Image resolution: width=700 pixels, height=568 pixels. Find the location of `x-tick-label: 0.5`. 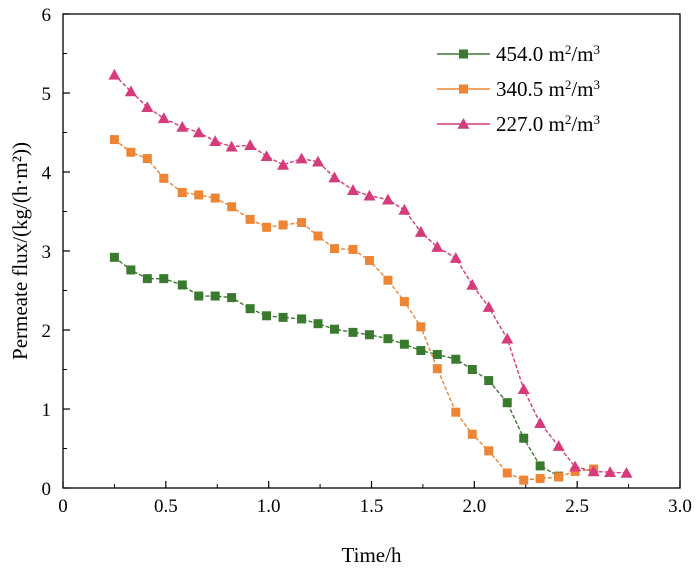

x-tick-label: 0.5 is located at coordinates (166, 506).